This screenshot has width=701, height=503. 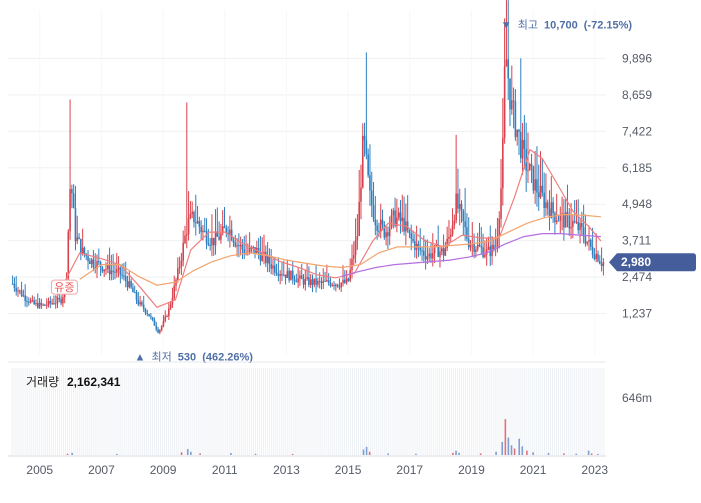 What do you see at coordinates (471, 255) in the screenshot?
I see `moving-average-line` at bounding box center [471, 255].